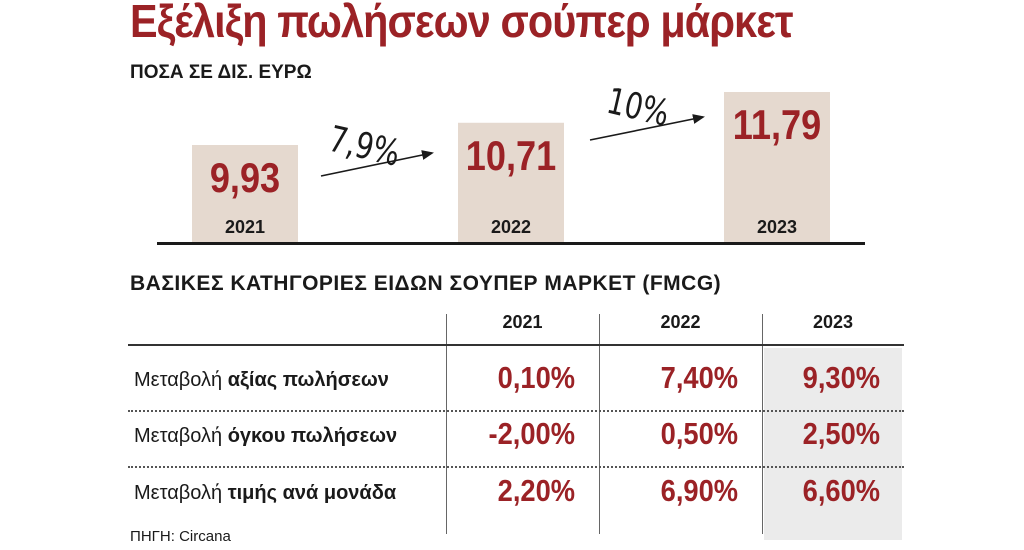  Describe the element at coordinates (531, 433) in the screenshot. I see `table-cell-value: -2,00%` at that location.